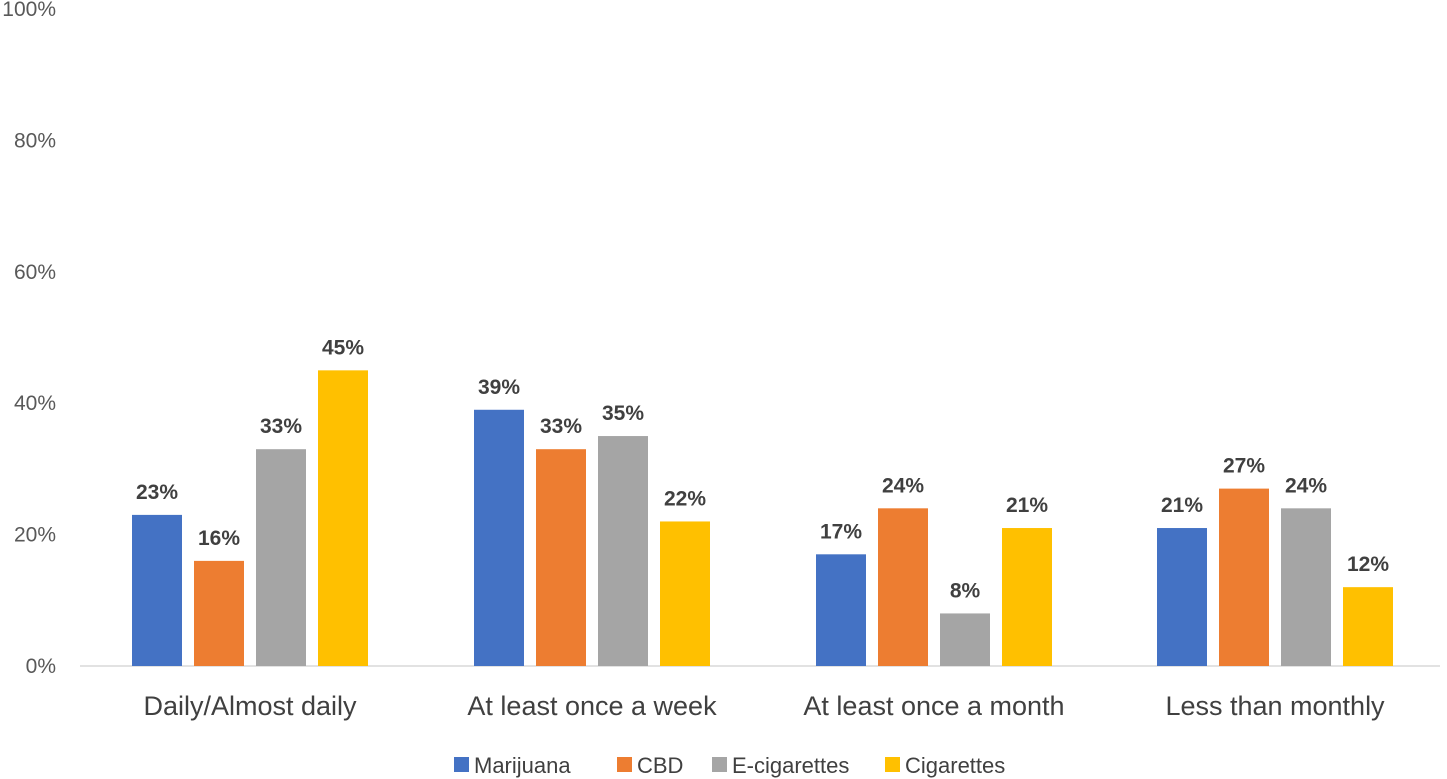 This screenshot has height=779, width=1447. I want to click on legend-swatch-e-cigarettes, so click(719, 764).